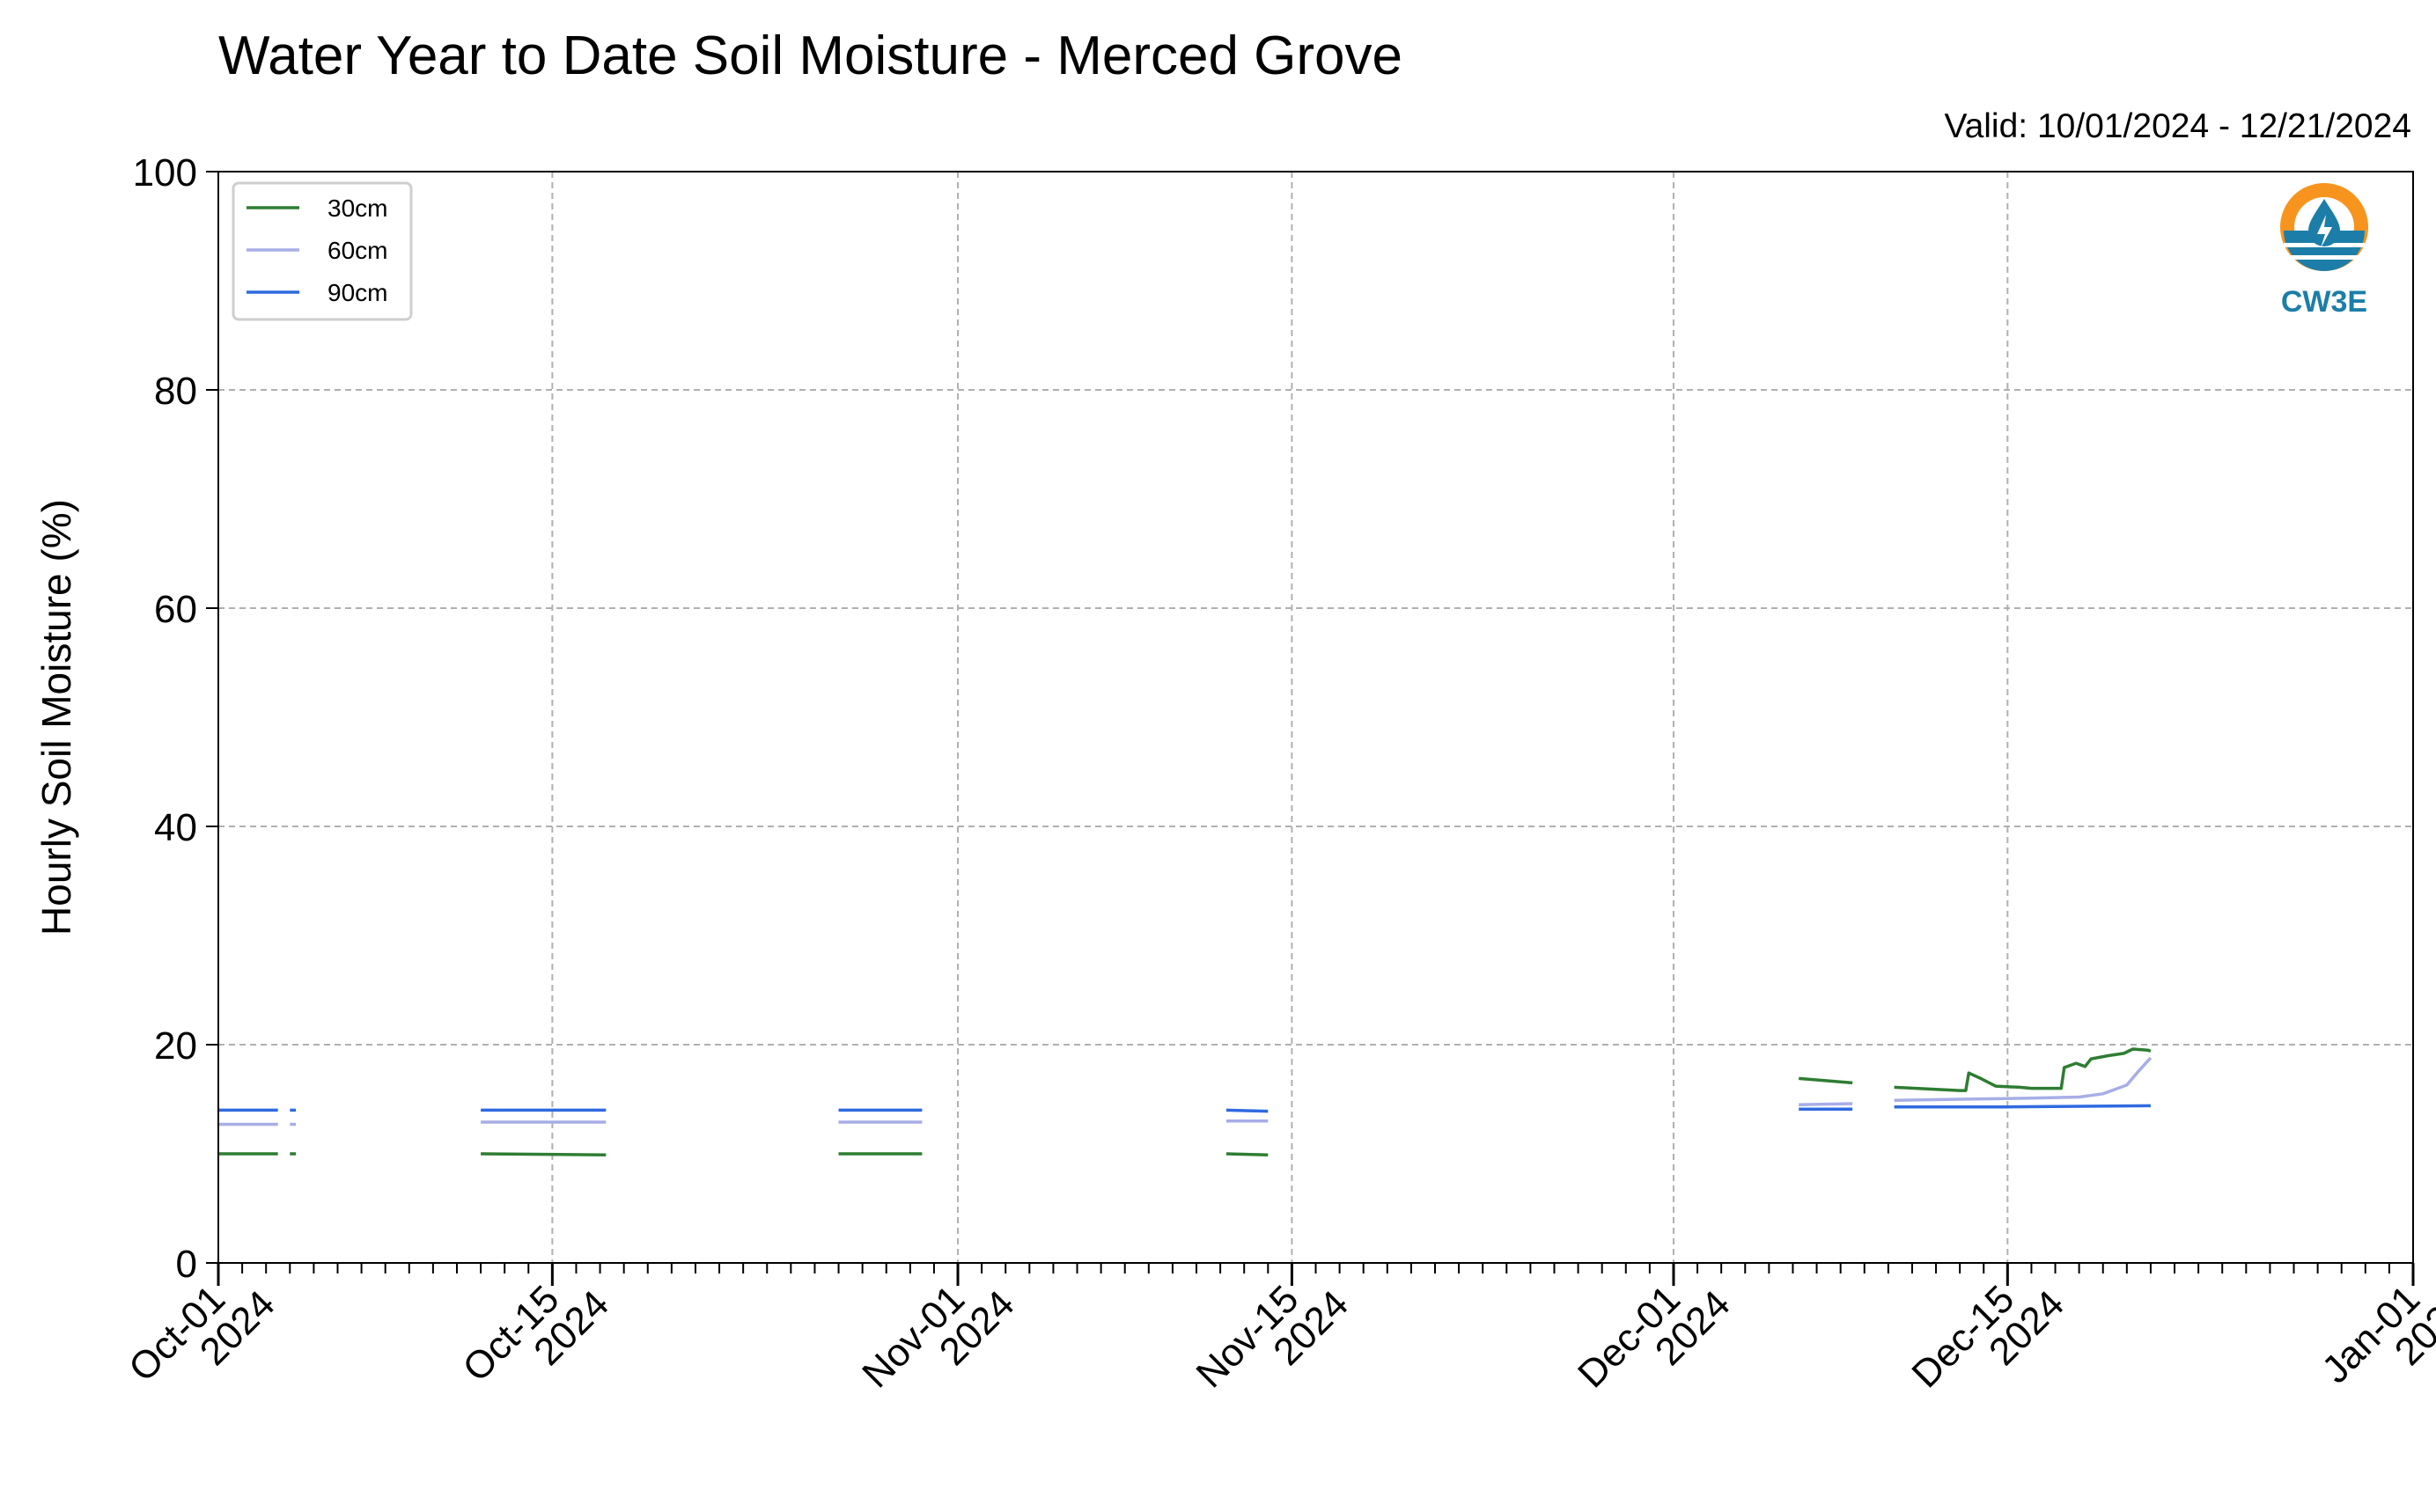 The image size is (2436, 1512). What do you see at coordinates (2324, 302) in the screenshot?
I see `logo-text: CW3E` at bounding box center [2324, 302].